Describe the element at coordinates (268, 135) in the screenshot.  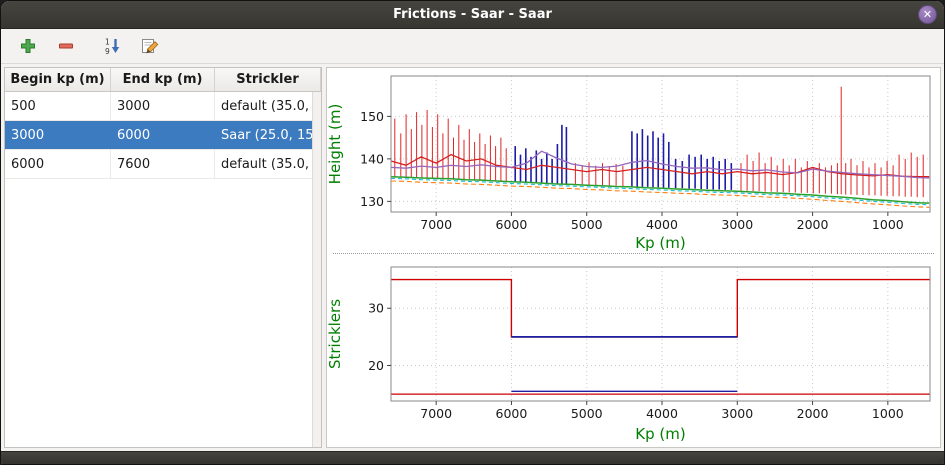
I see `cell-strickler: Saar (25.0, 15.0)` at that location.